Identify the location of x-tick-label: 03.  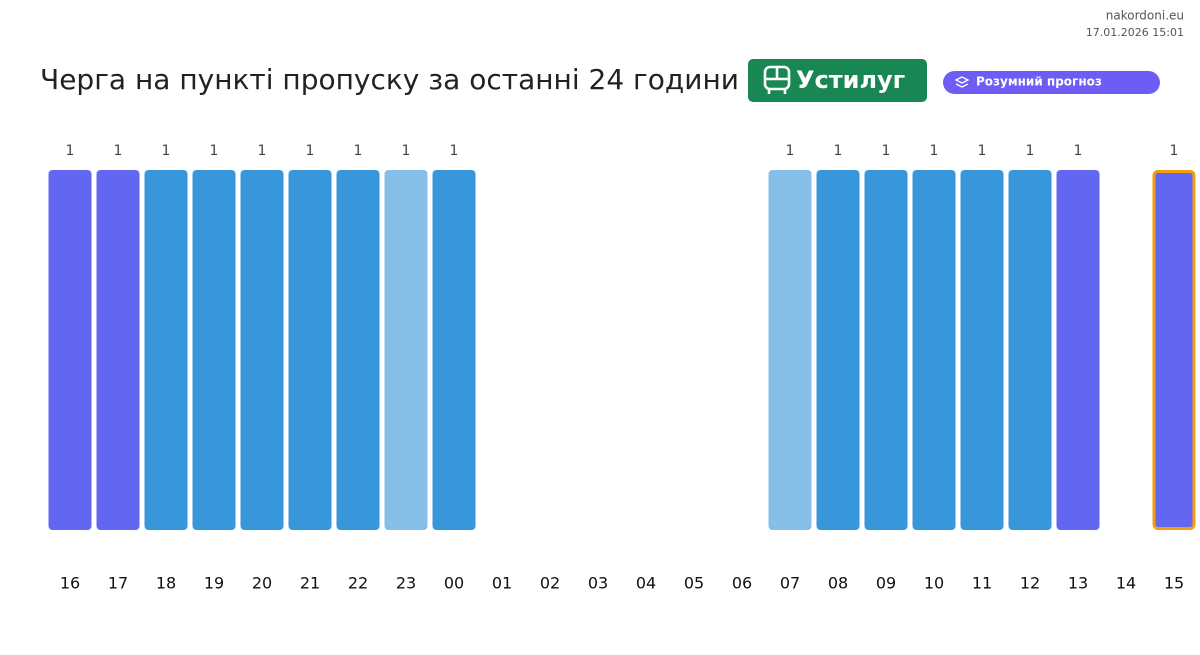
(598, 583).